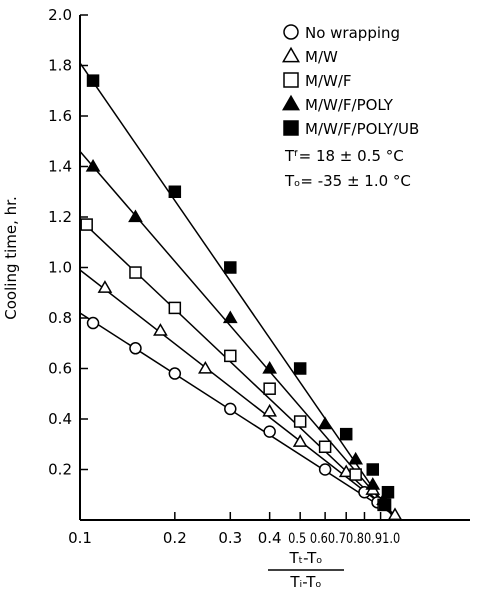 Image resolution: width=485 pixels, height=593 pixels. Describe the element at coordinates (352, 33) in the screenshot. I see `legend-label: No wrapping` at that location.